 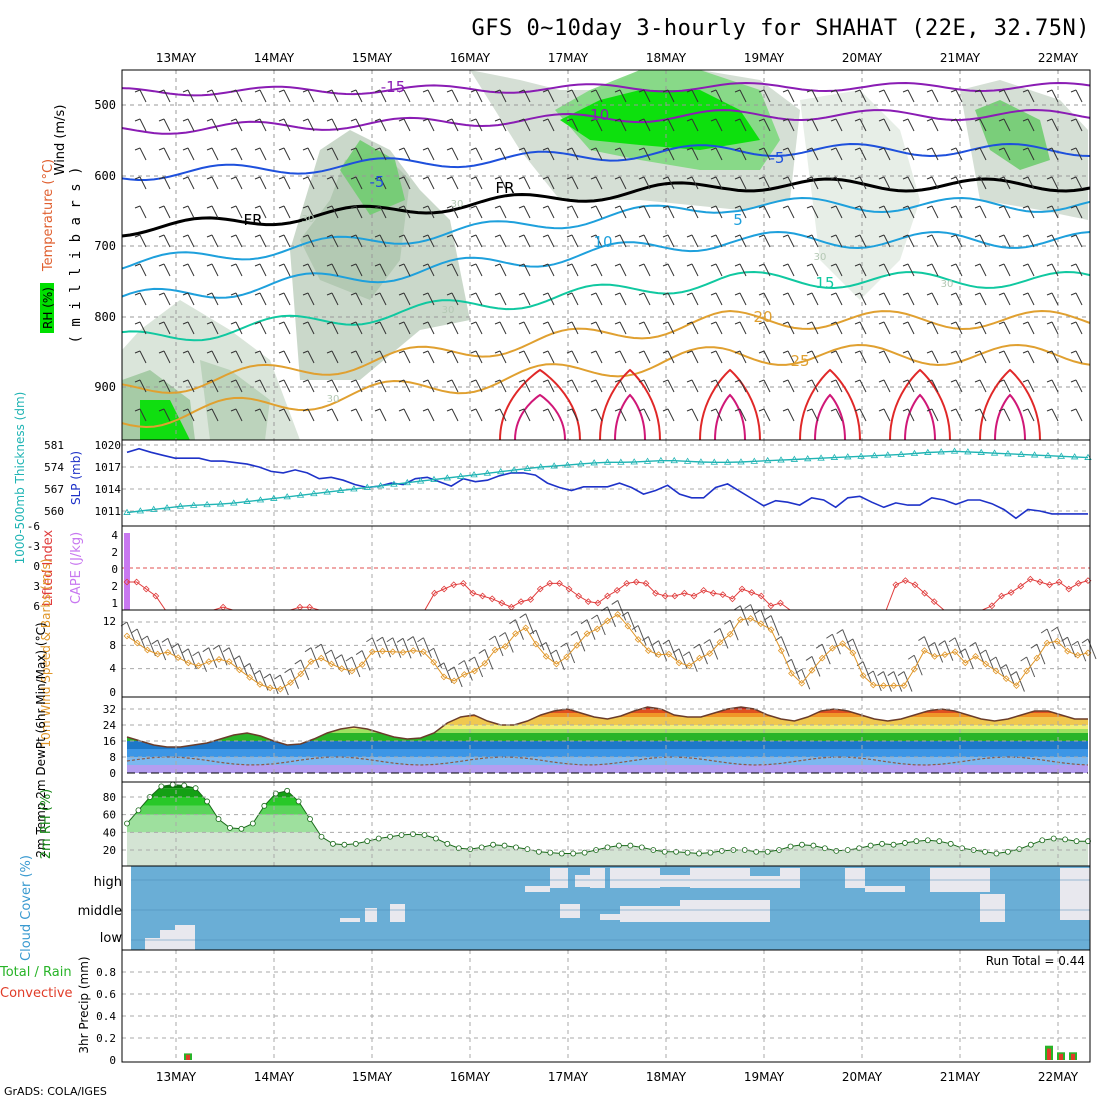 What do you see at coordinates (606, 1006) in the screenshot?
I see `precip-panel` at bounding box center [606, 1006].